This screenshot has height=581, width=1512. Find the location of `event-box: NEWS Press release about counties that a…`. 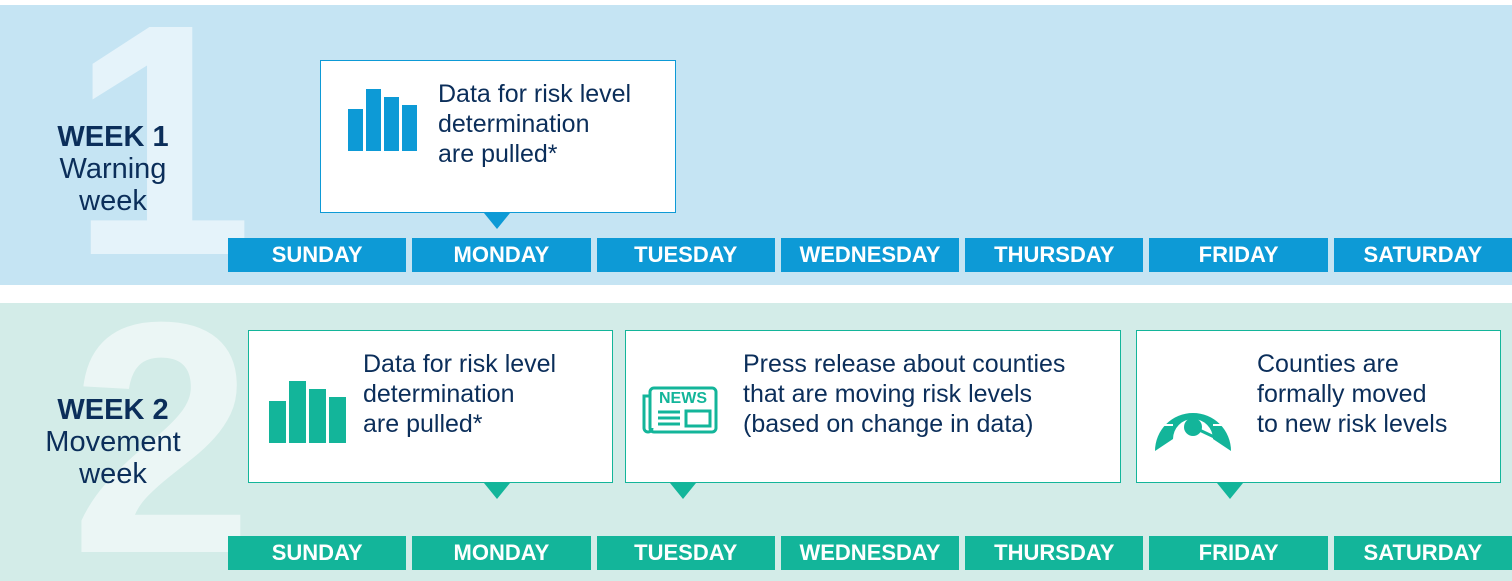

event-box: NEWS Press release about counties that a… is located at coordinates (873, 406).